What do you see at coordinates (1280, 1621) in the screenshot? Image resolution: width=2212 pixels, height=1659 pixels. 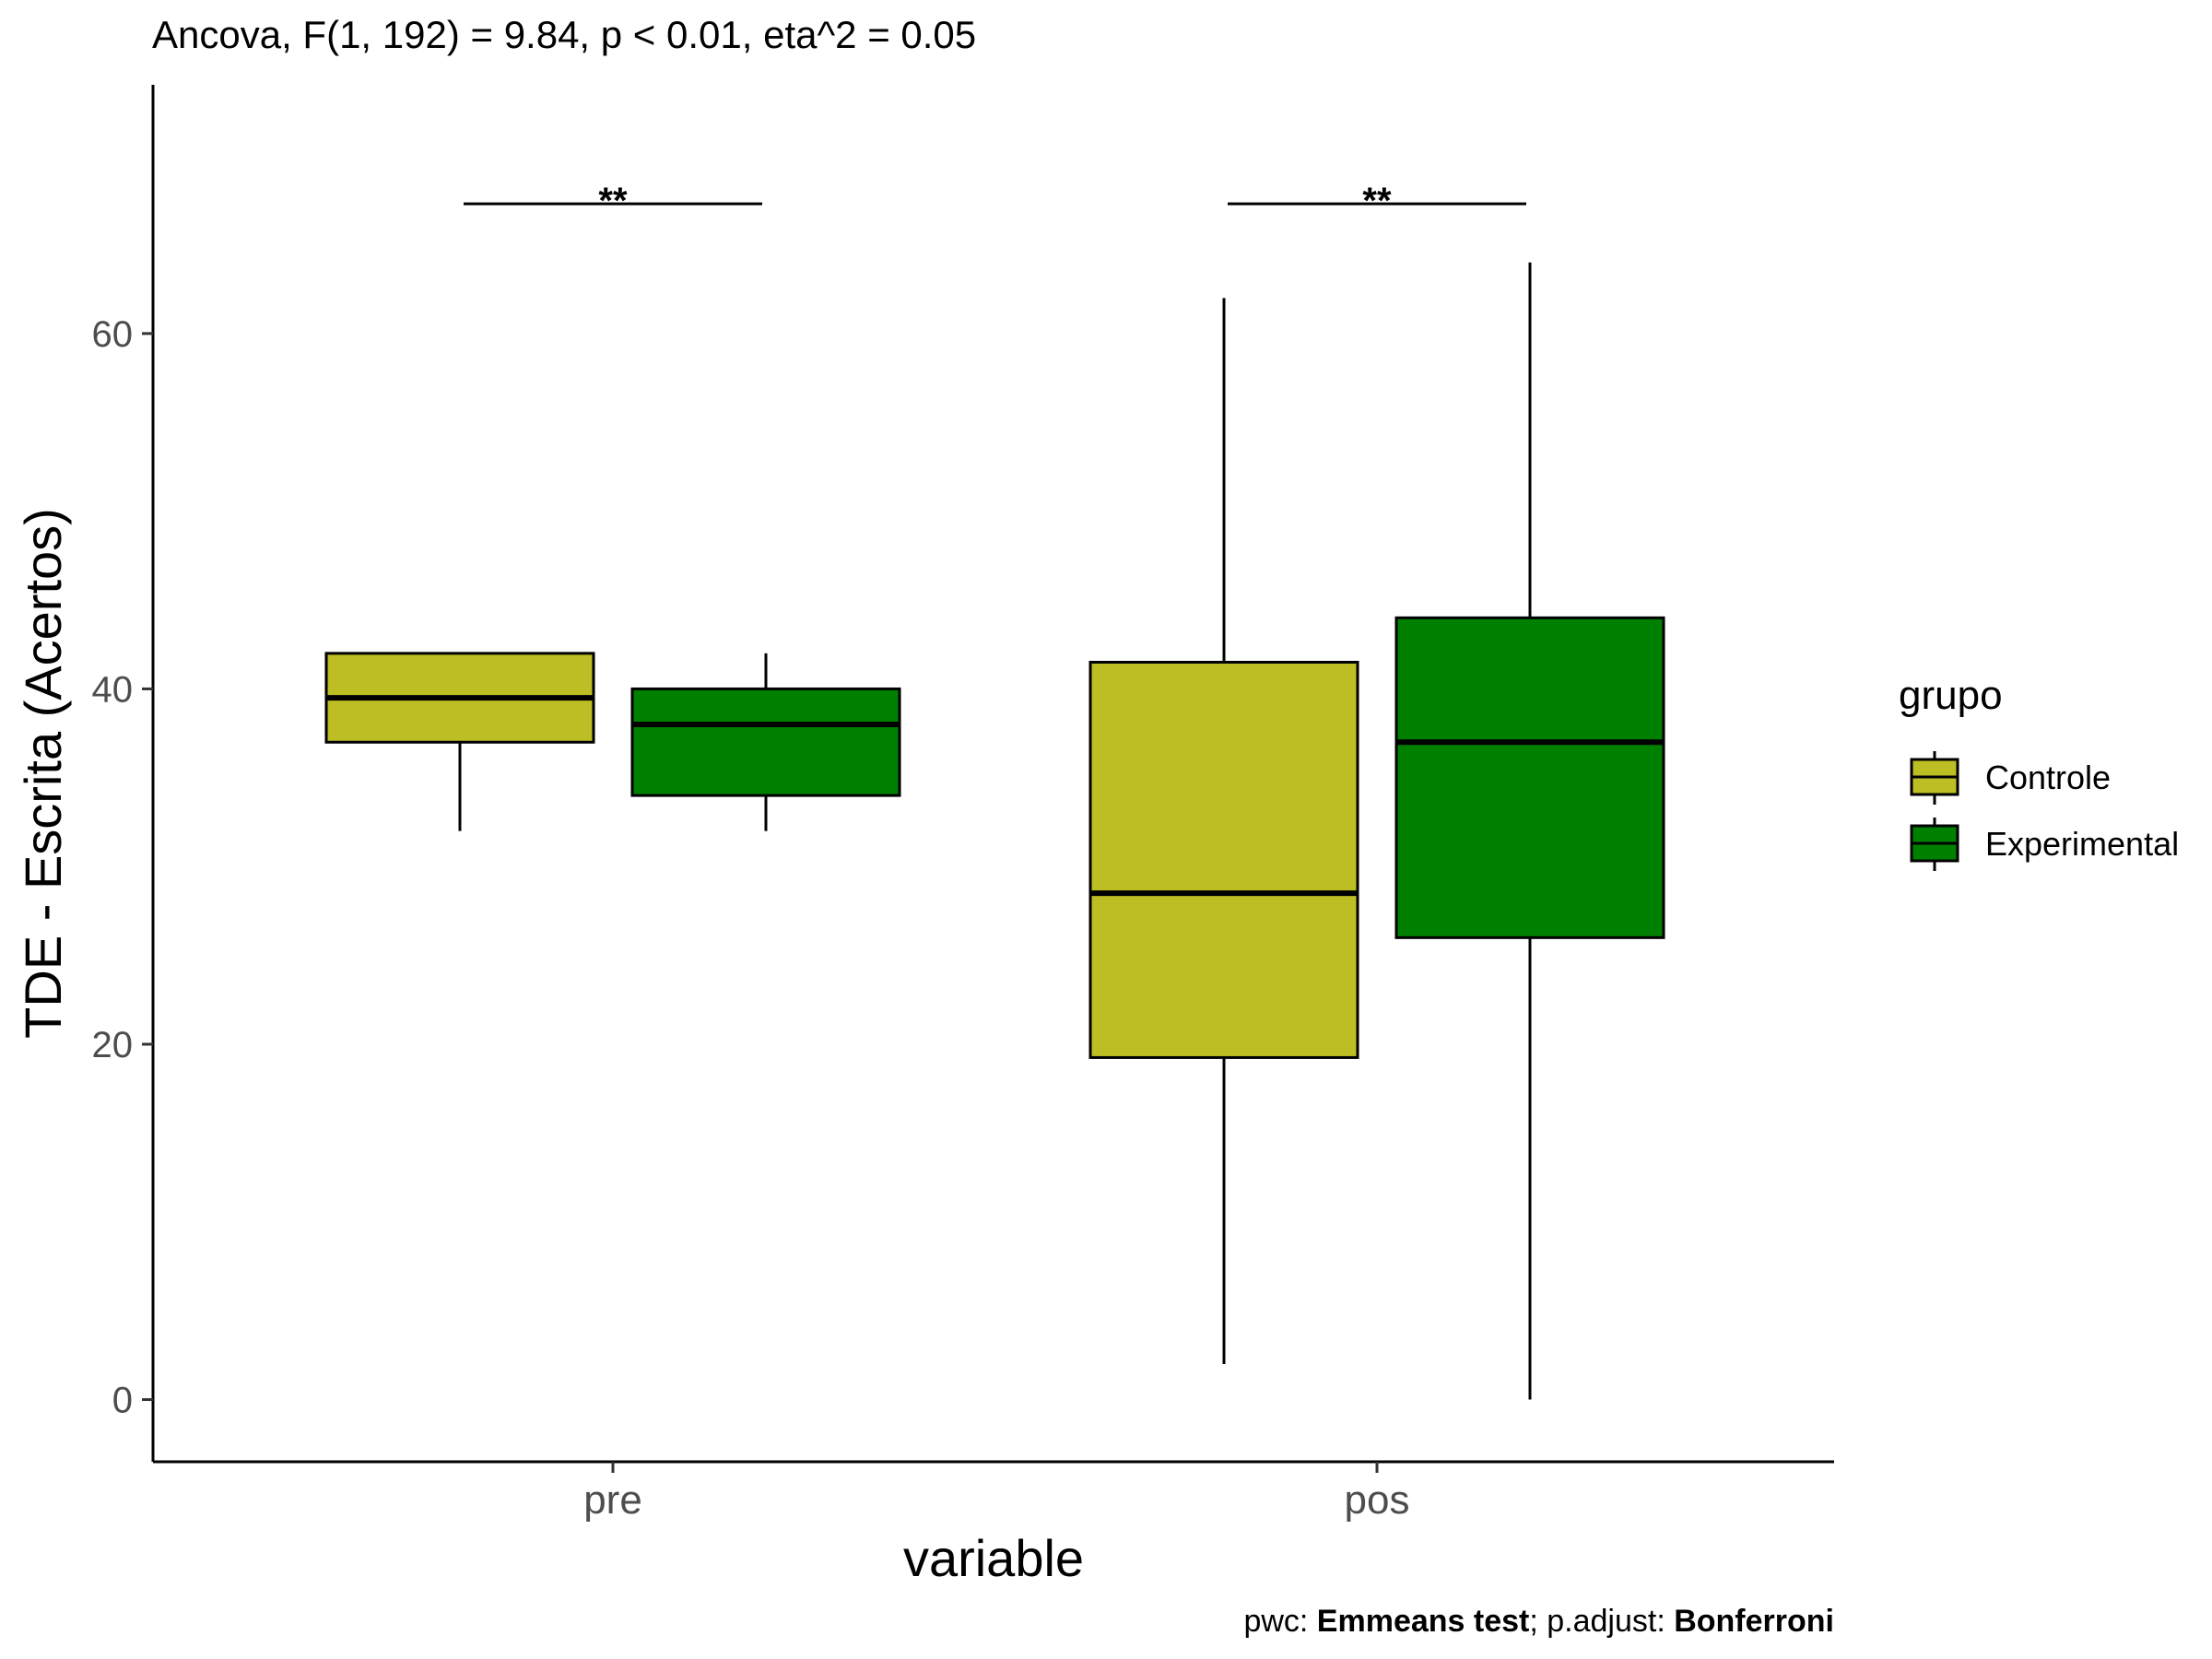 I see `caption-part: pwc:` at bounding box center [1280, 1621].